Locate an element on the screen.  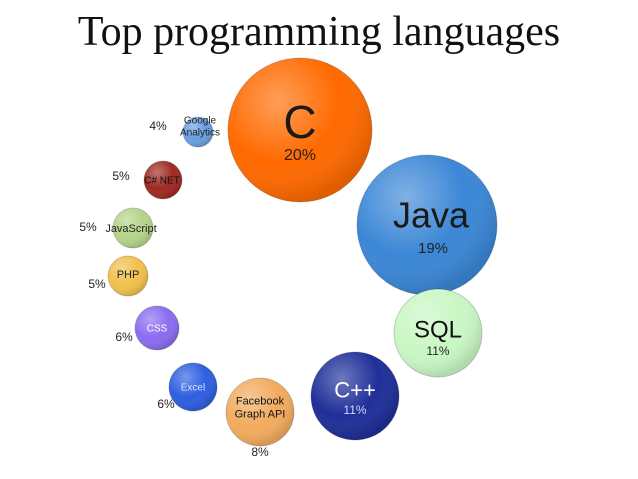
bubble-label-php: PHP is located at coordinates (128, 275).